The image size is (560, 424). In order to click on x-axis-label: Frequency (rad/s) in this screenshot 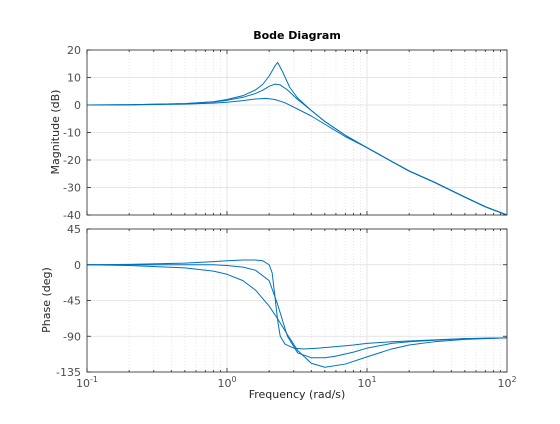, I will do `click(297, 394)`.